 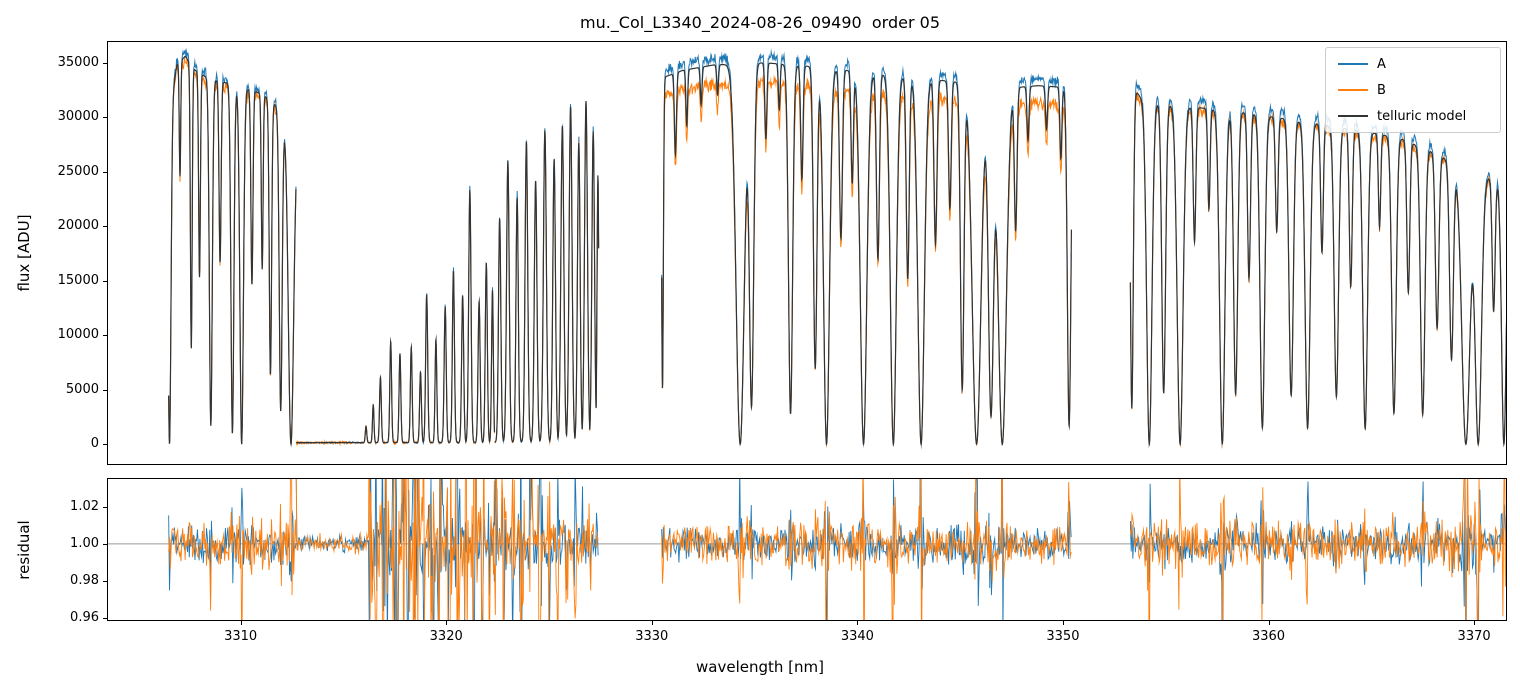 I want to click on x-tick-label: 3320, so click(x=446, y=636).